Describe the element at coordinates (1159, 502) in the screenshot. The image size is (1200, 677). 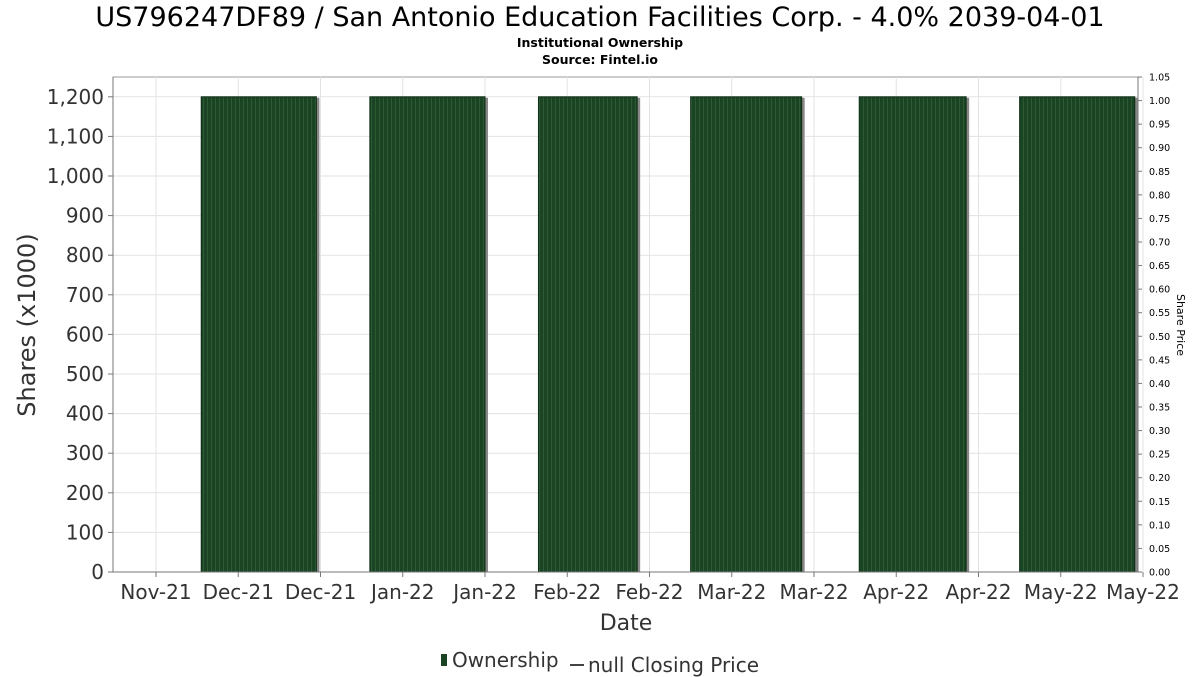
I see `y2-tick-label: 0.15` at that location.